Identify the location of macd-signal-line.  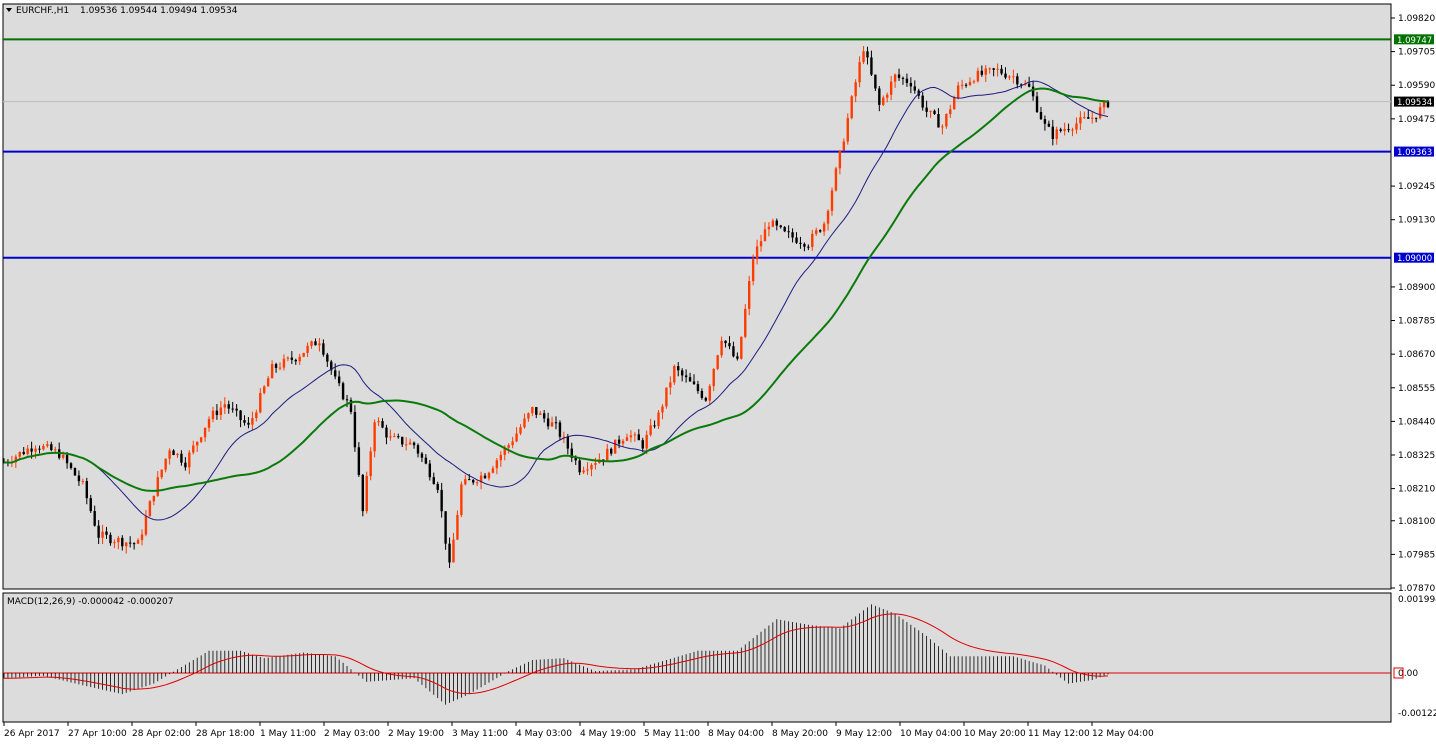
(556, 654).